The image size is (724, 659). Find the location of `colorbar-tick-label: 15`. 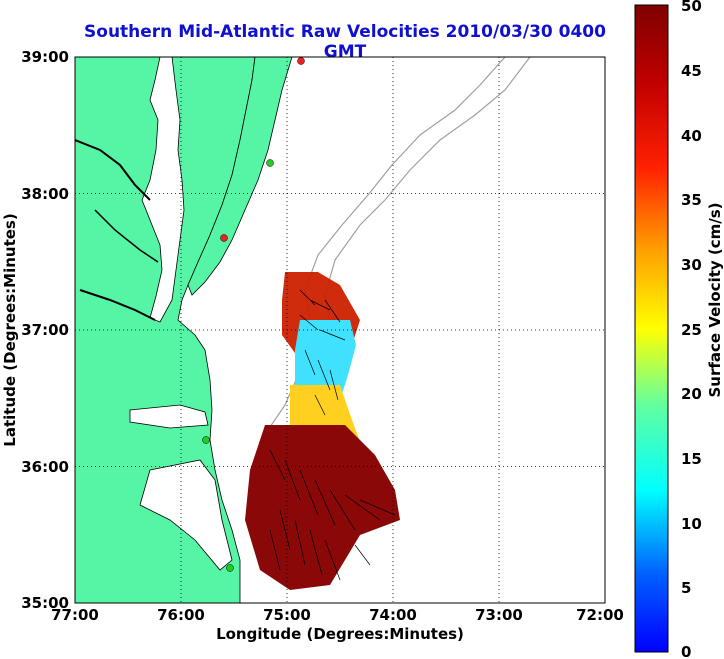

colorbar-tick-label: 15 is located at coordinates (691, 459).